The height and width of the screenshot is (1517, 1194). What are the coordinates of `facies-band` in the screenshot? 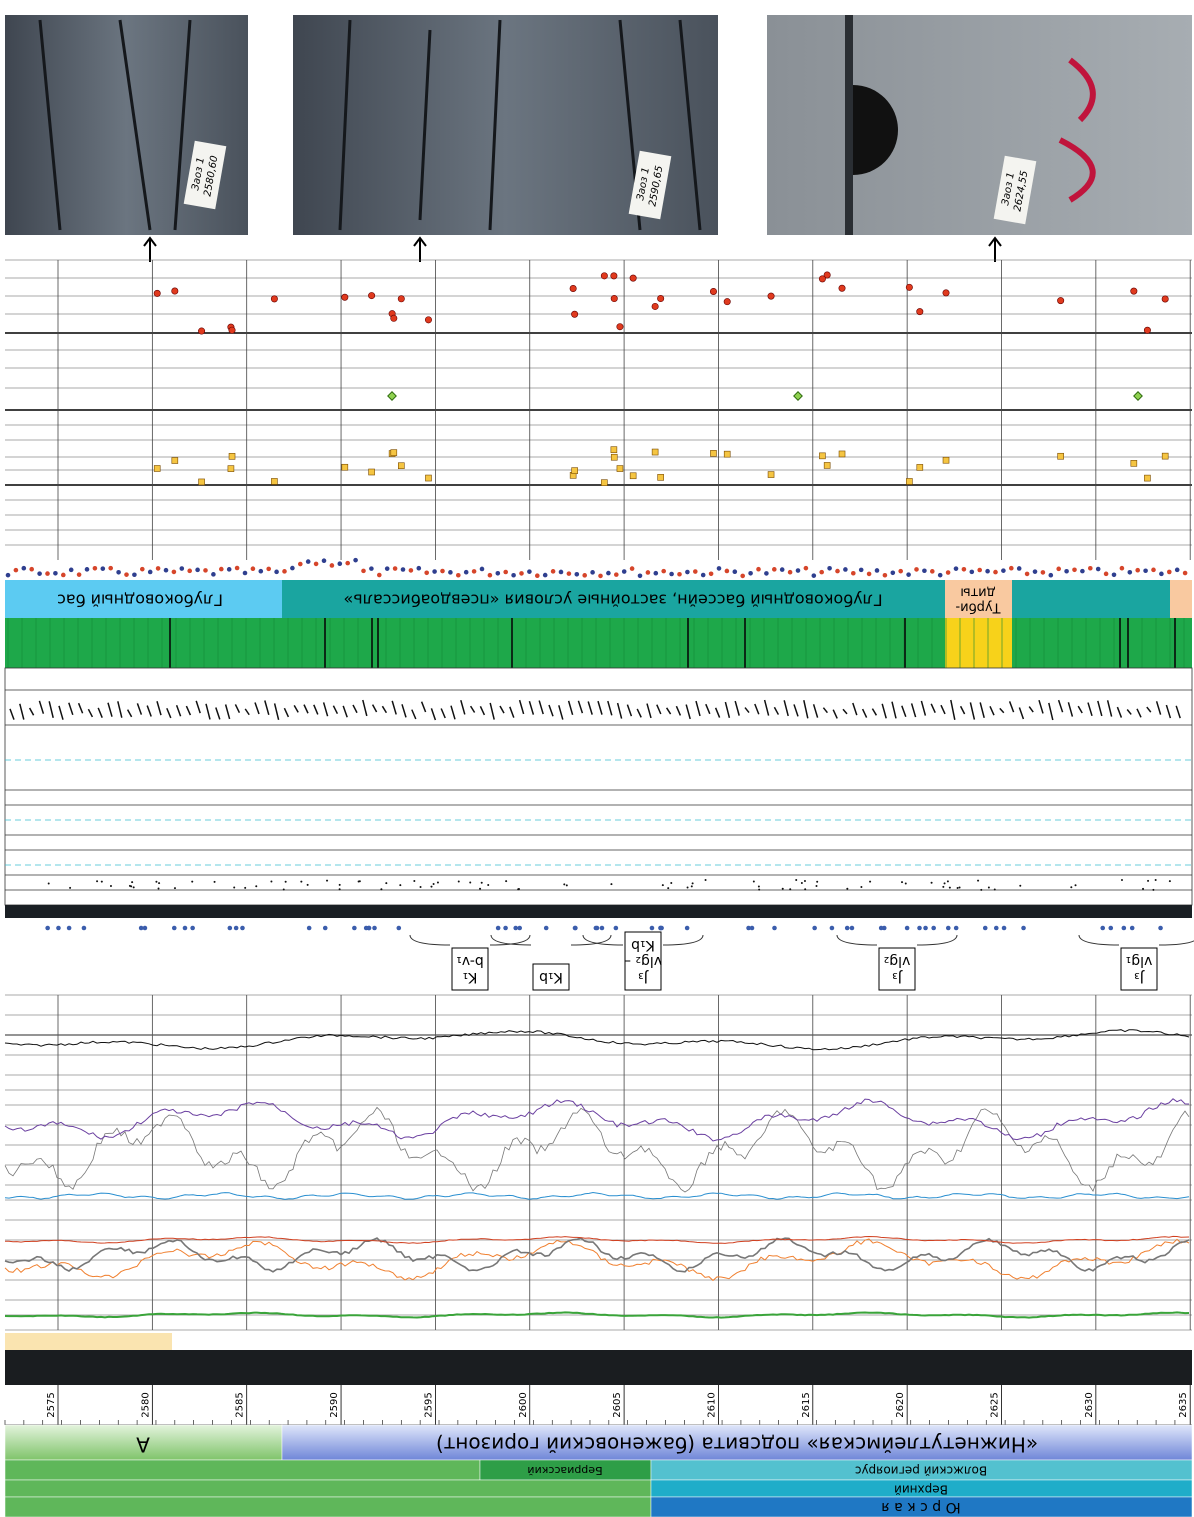 It's located at (143, 599).